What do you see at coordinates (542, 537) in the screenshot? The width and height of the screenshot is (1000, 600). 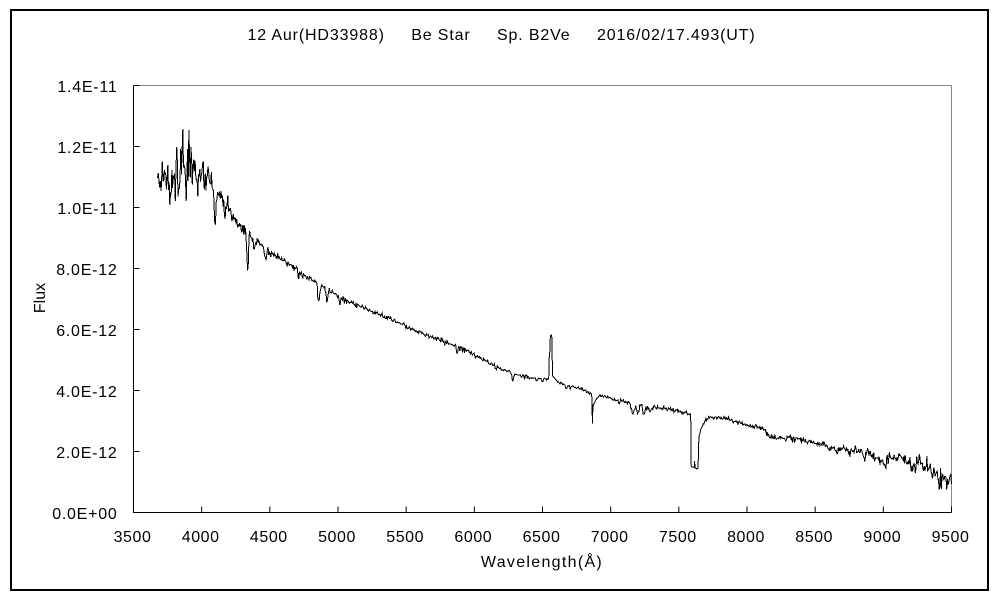 I see `svg-text: 6500` at bounding box center [542, 537].